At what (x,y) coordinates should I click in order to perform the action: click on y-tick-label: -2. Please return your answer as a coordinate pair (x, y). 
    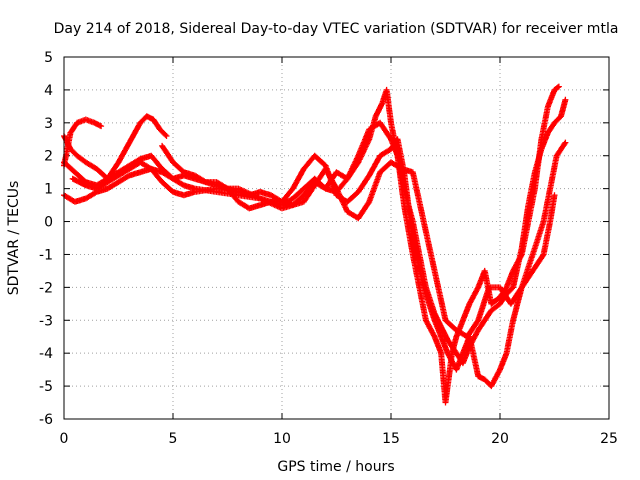
    Looking at the image, I should click on (46, 288).